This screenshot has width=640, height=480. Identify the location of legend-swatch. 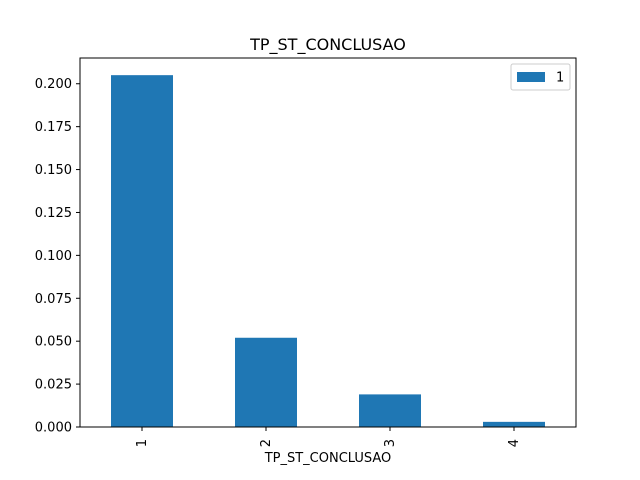
(531, 77).